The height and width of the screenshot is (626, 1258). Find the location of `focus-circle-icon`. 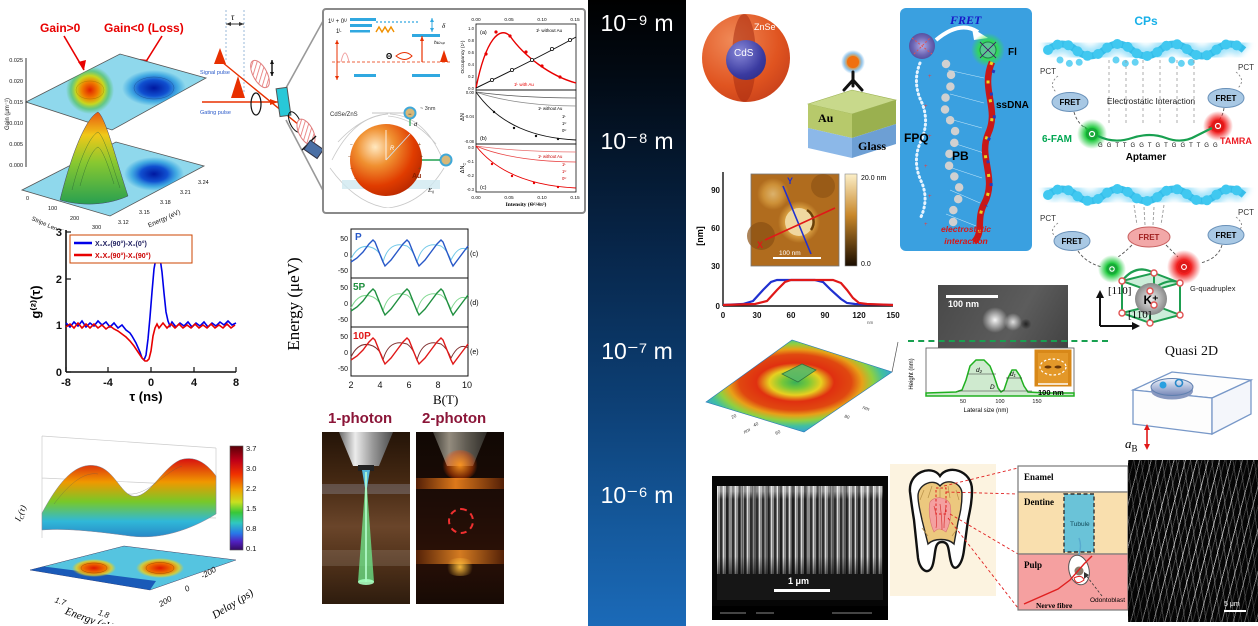

focus-circle-icon is located at coordinates (461, 521).